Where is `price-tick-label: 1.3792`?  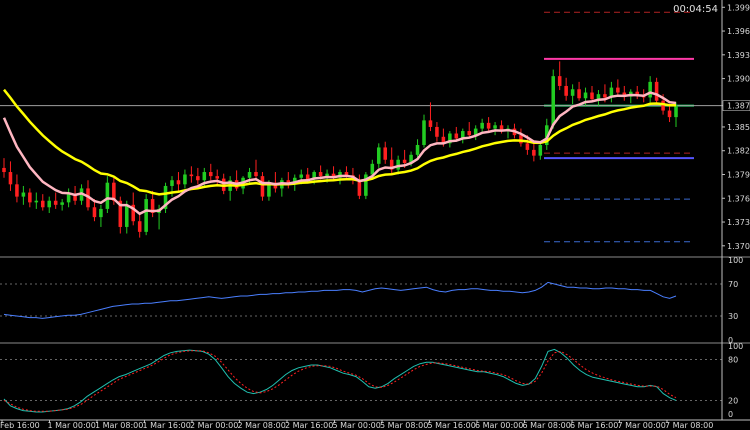 price-tick-label: 1.3792 is located at coordinates (738, 174).